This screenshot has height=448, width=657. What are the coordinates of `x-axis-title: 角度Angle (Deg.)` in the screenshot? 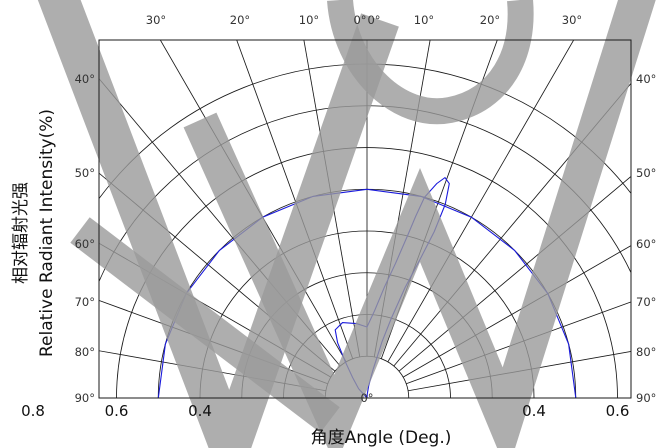 It's located at (381, 438).